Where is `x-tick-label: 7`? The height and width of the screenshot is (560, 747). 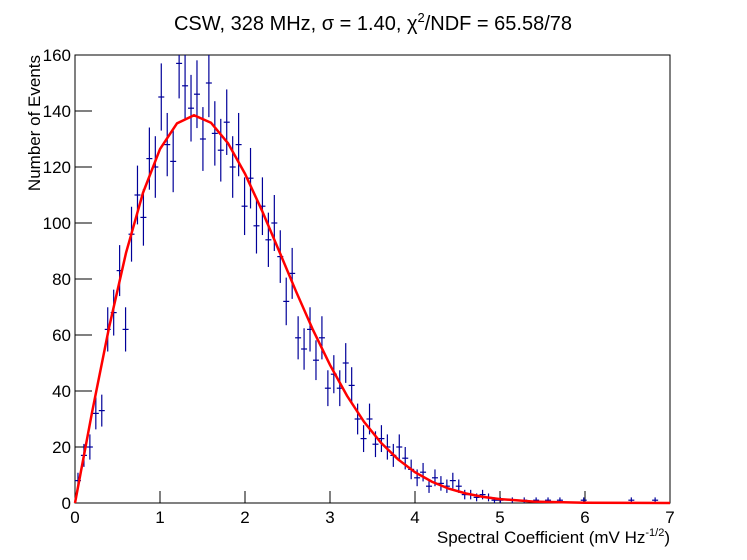 x-tick-label: 7 is located at coordinates (669, 517).